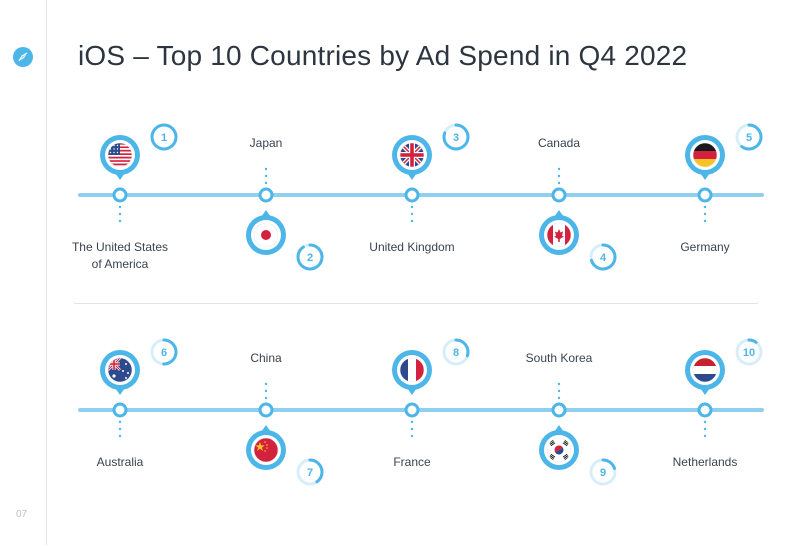 This screenshot has width=800, height=546. What do you see at coordinates (705, 155) in the screenshot?
I see `germany-flag-icon` at bounding box center [705, 155].